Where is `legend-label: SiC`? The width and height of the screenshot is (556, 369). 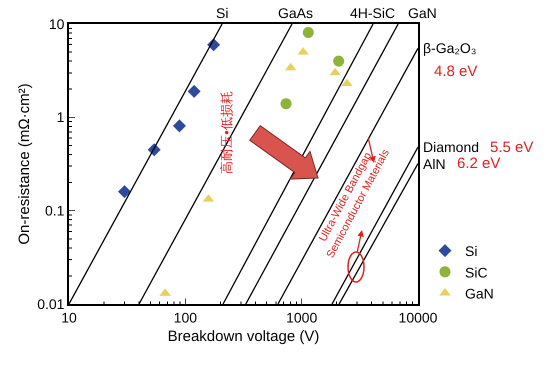
legend-label: SiC is located at coordinates (476, 272).